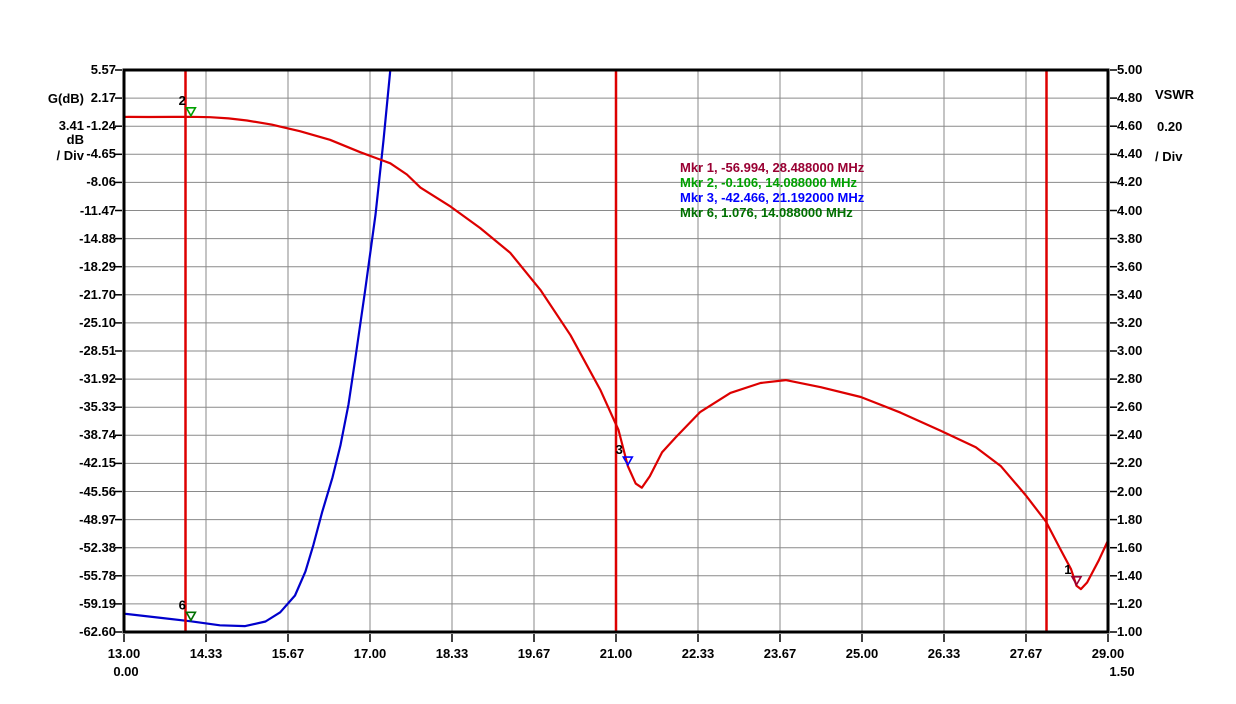 Image resolution: width=1236 pixels, height=704 pixels. Describe the element at coordinates (534, 653) in the screenshot. I see `x-axis-tick: 19.67` at that location.